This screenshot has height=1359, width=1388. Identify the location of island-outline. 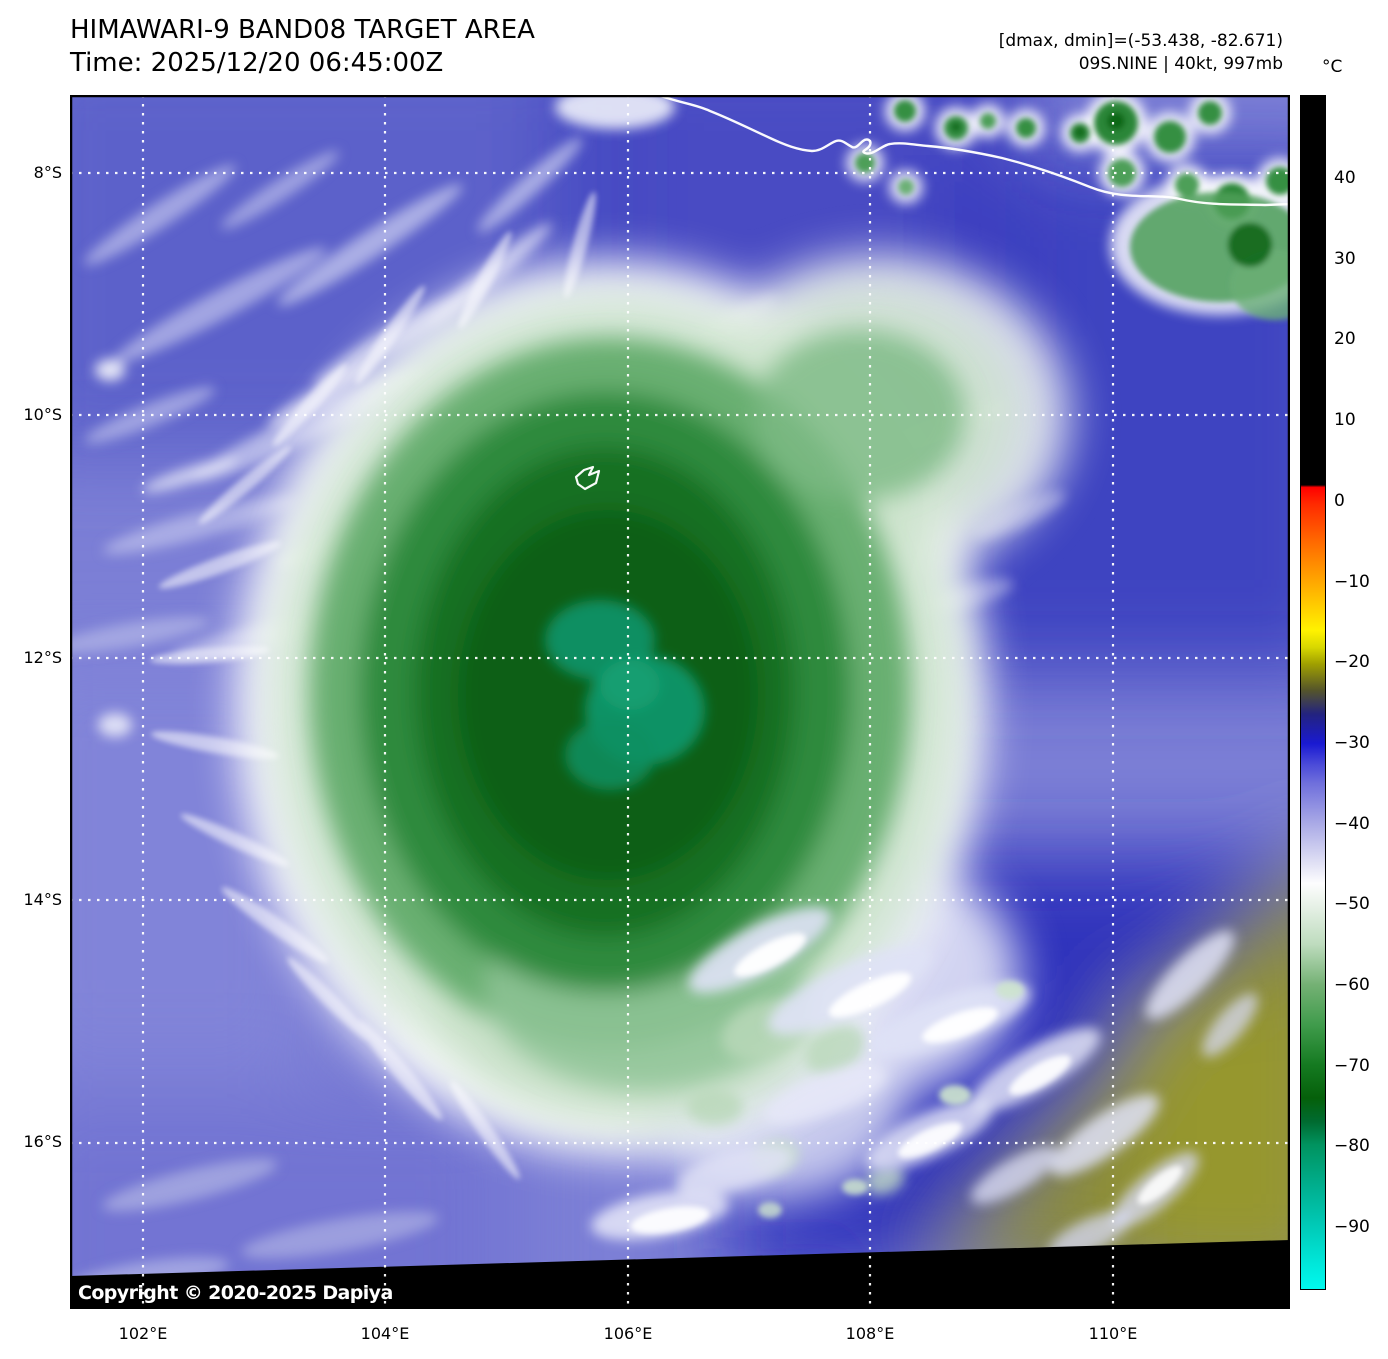
(587, 478).